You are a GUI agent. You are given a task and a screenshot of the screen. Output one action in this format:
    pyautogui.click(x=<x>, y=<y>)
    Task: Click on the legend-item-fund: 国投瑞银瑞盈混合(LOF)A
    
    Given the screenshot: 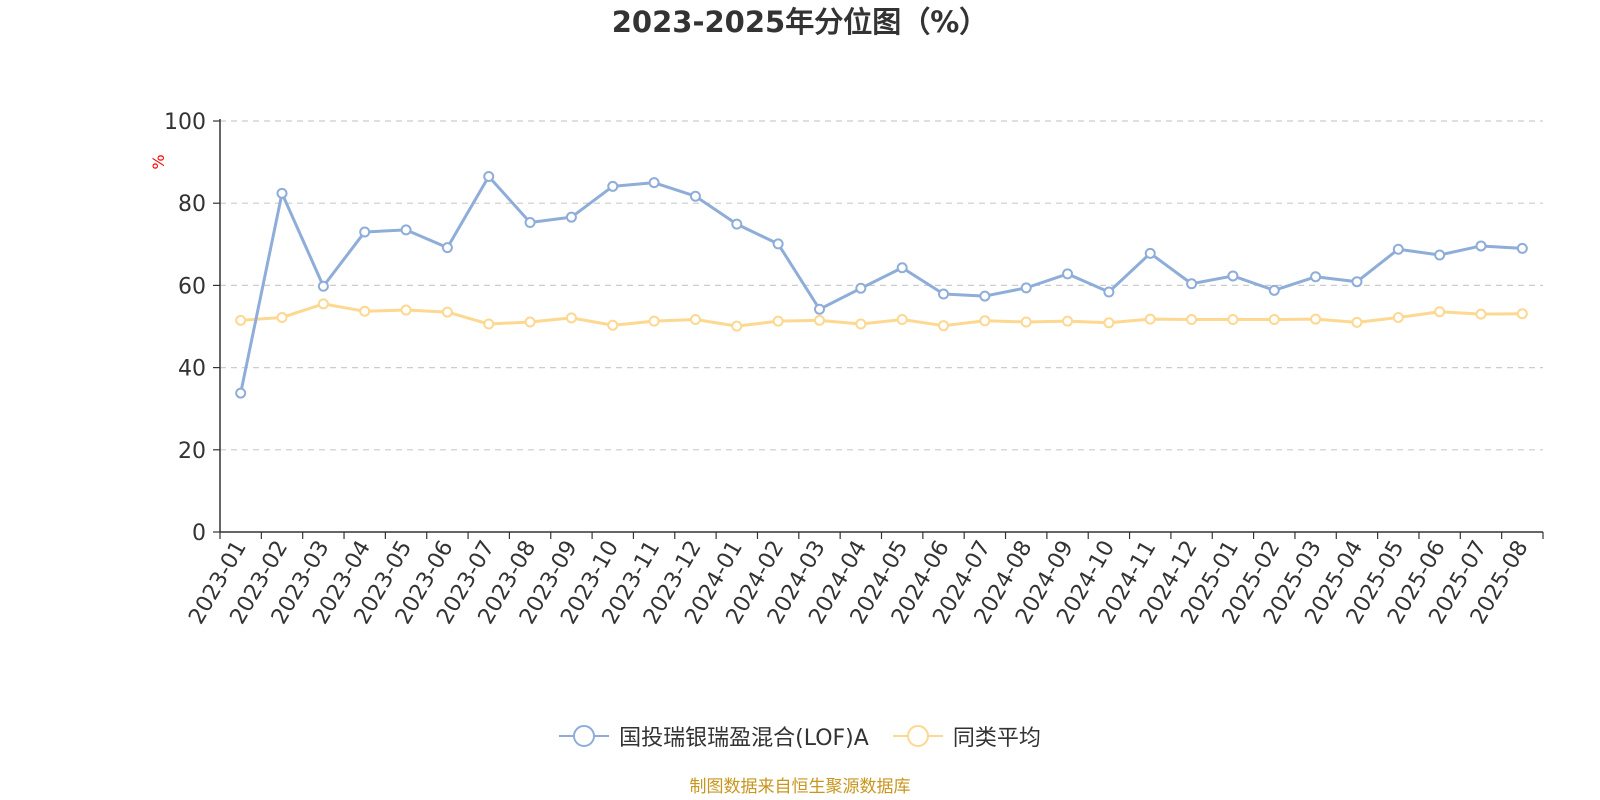 What is the action you would take?
    pyautogui.click(x=714, y=736)
    